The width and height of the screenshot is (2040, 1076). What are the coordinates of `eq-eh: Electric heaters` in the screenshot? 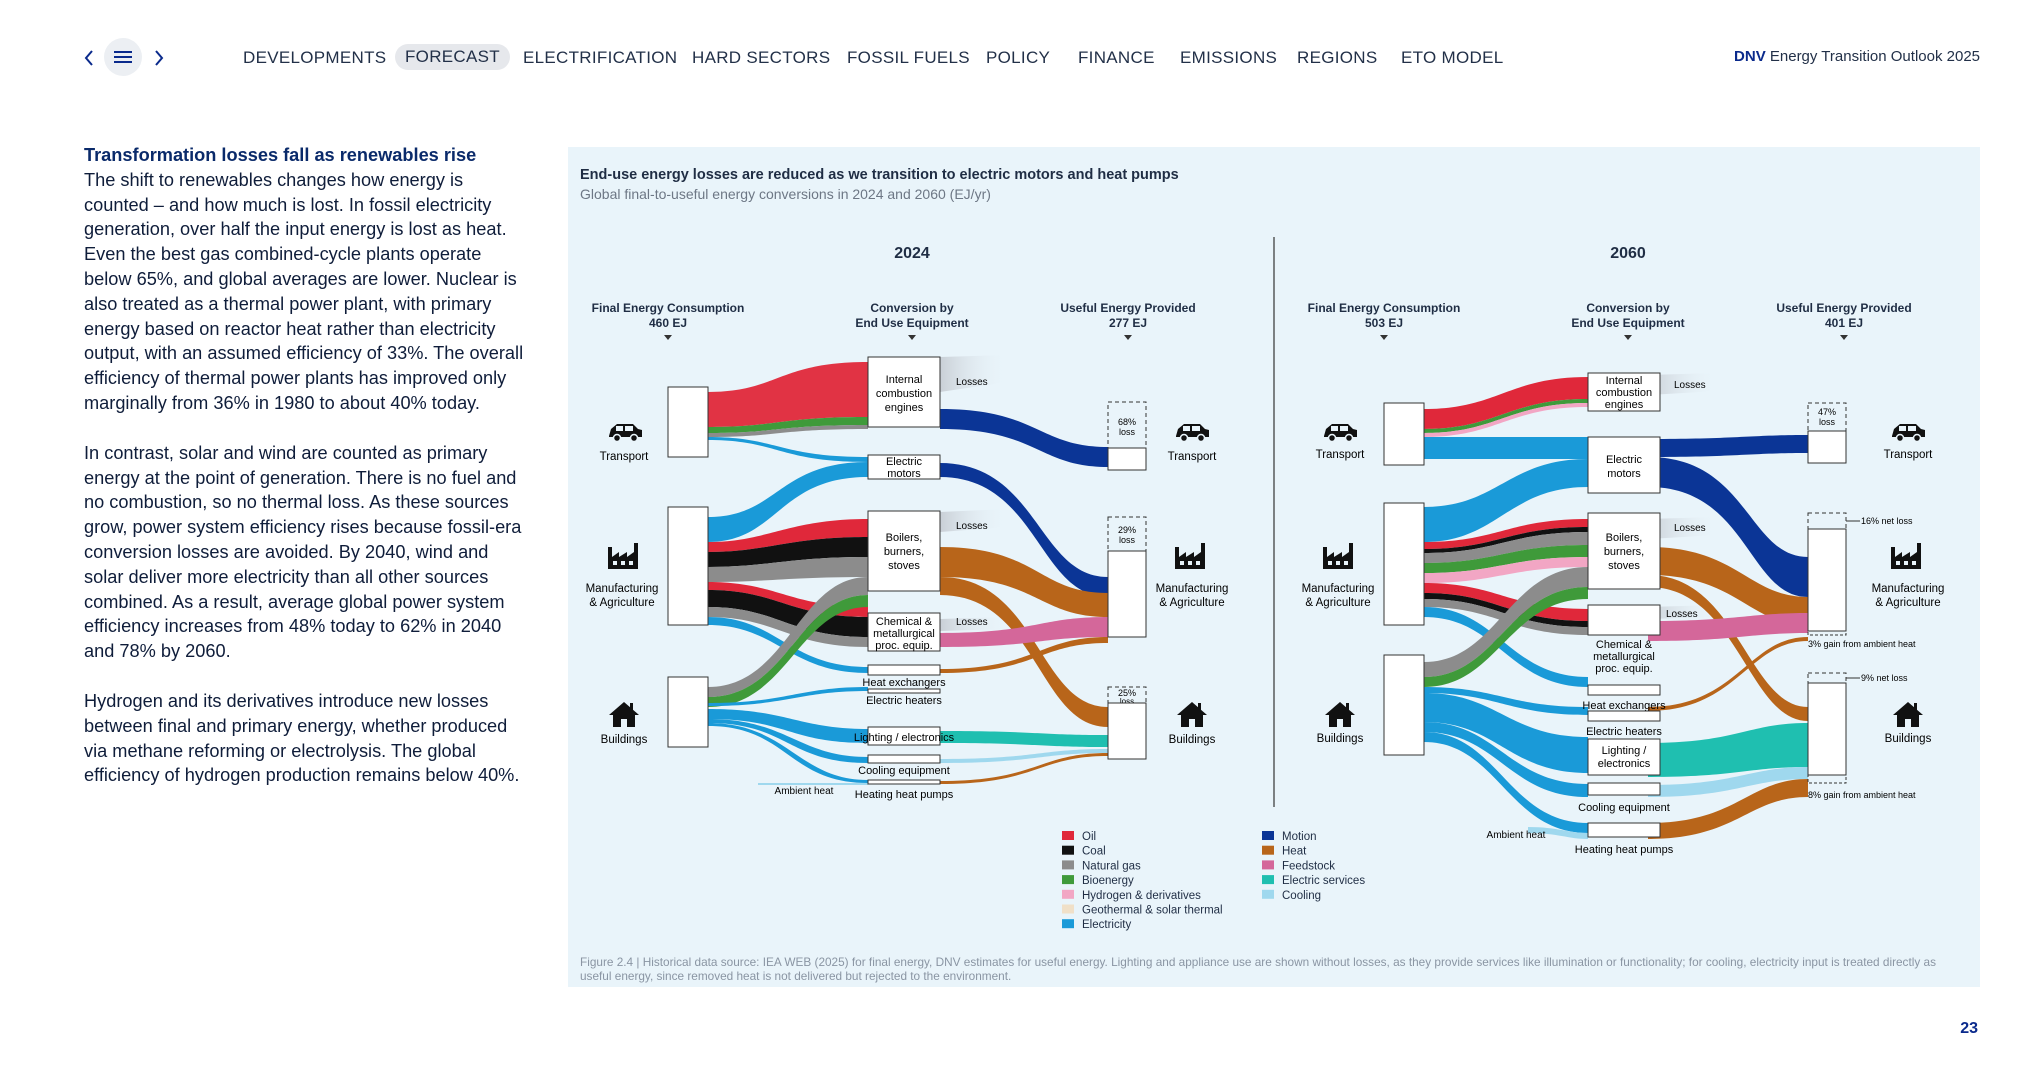 It's located at (904, 701).